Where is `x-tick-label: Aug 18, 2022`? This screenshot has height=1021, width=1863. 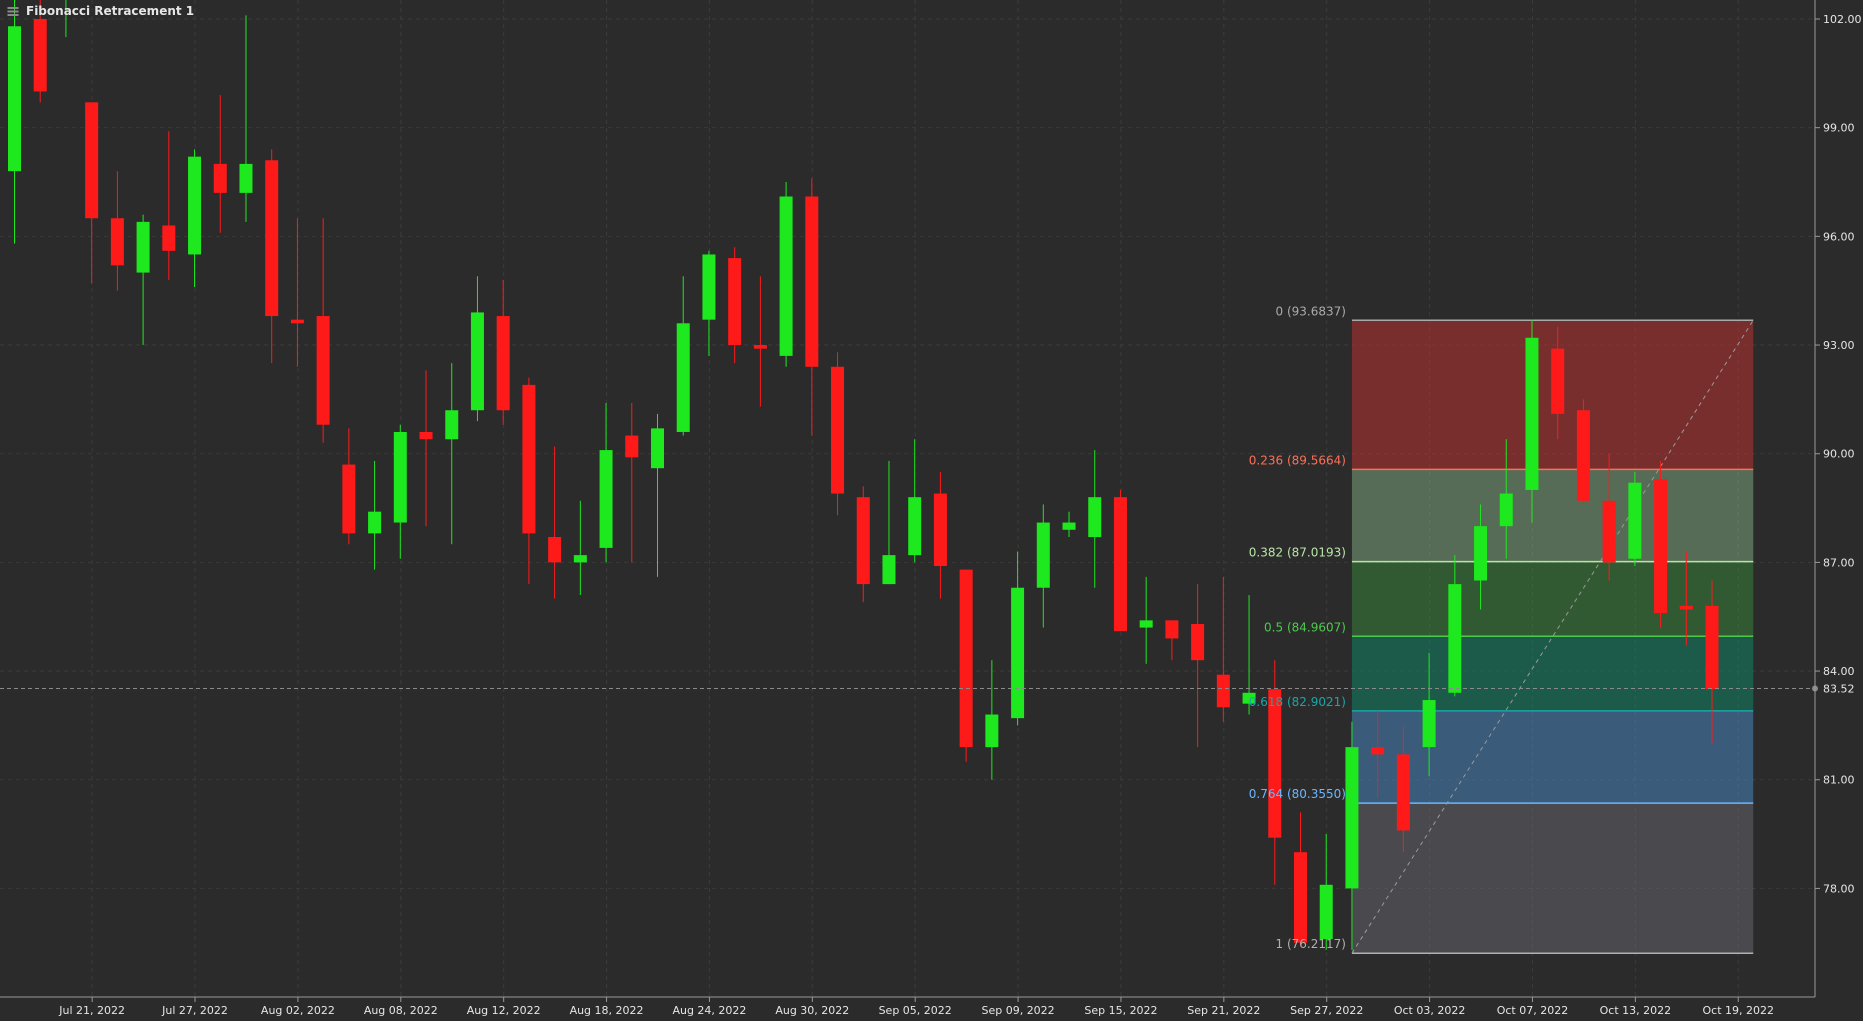 x-tick-label: Aug 18, 2022 is located at coordinates (607, 1010).